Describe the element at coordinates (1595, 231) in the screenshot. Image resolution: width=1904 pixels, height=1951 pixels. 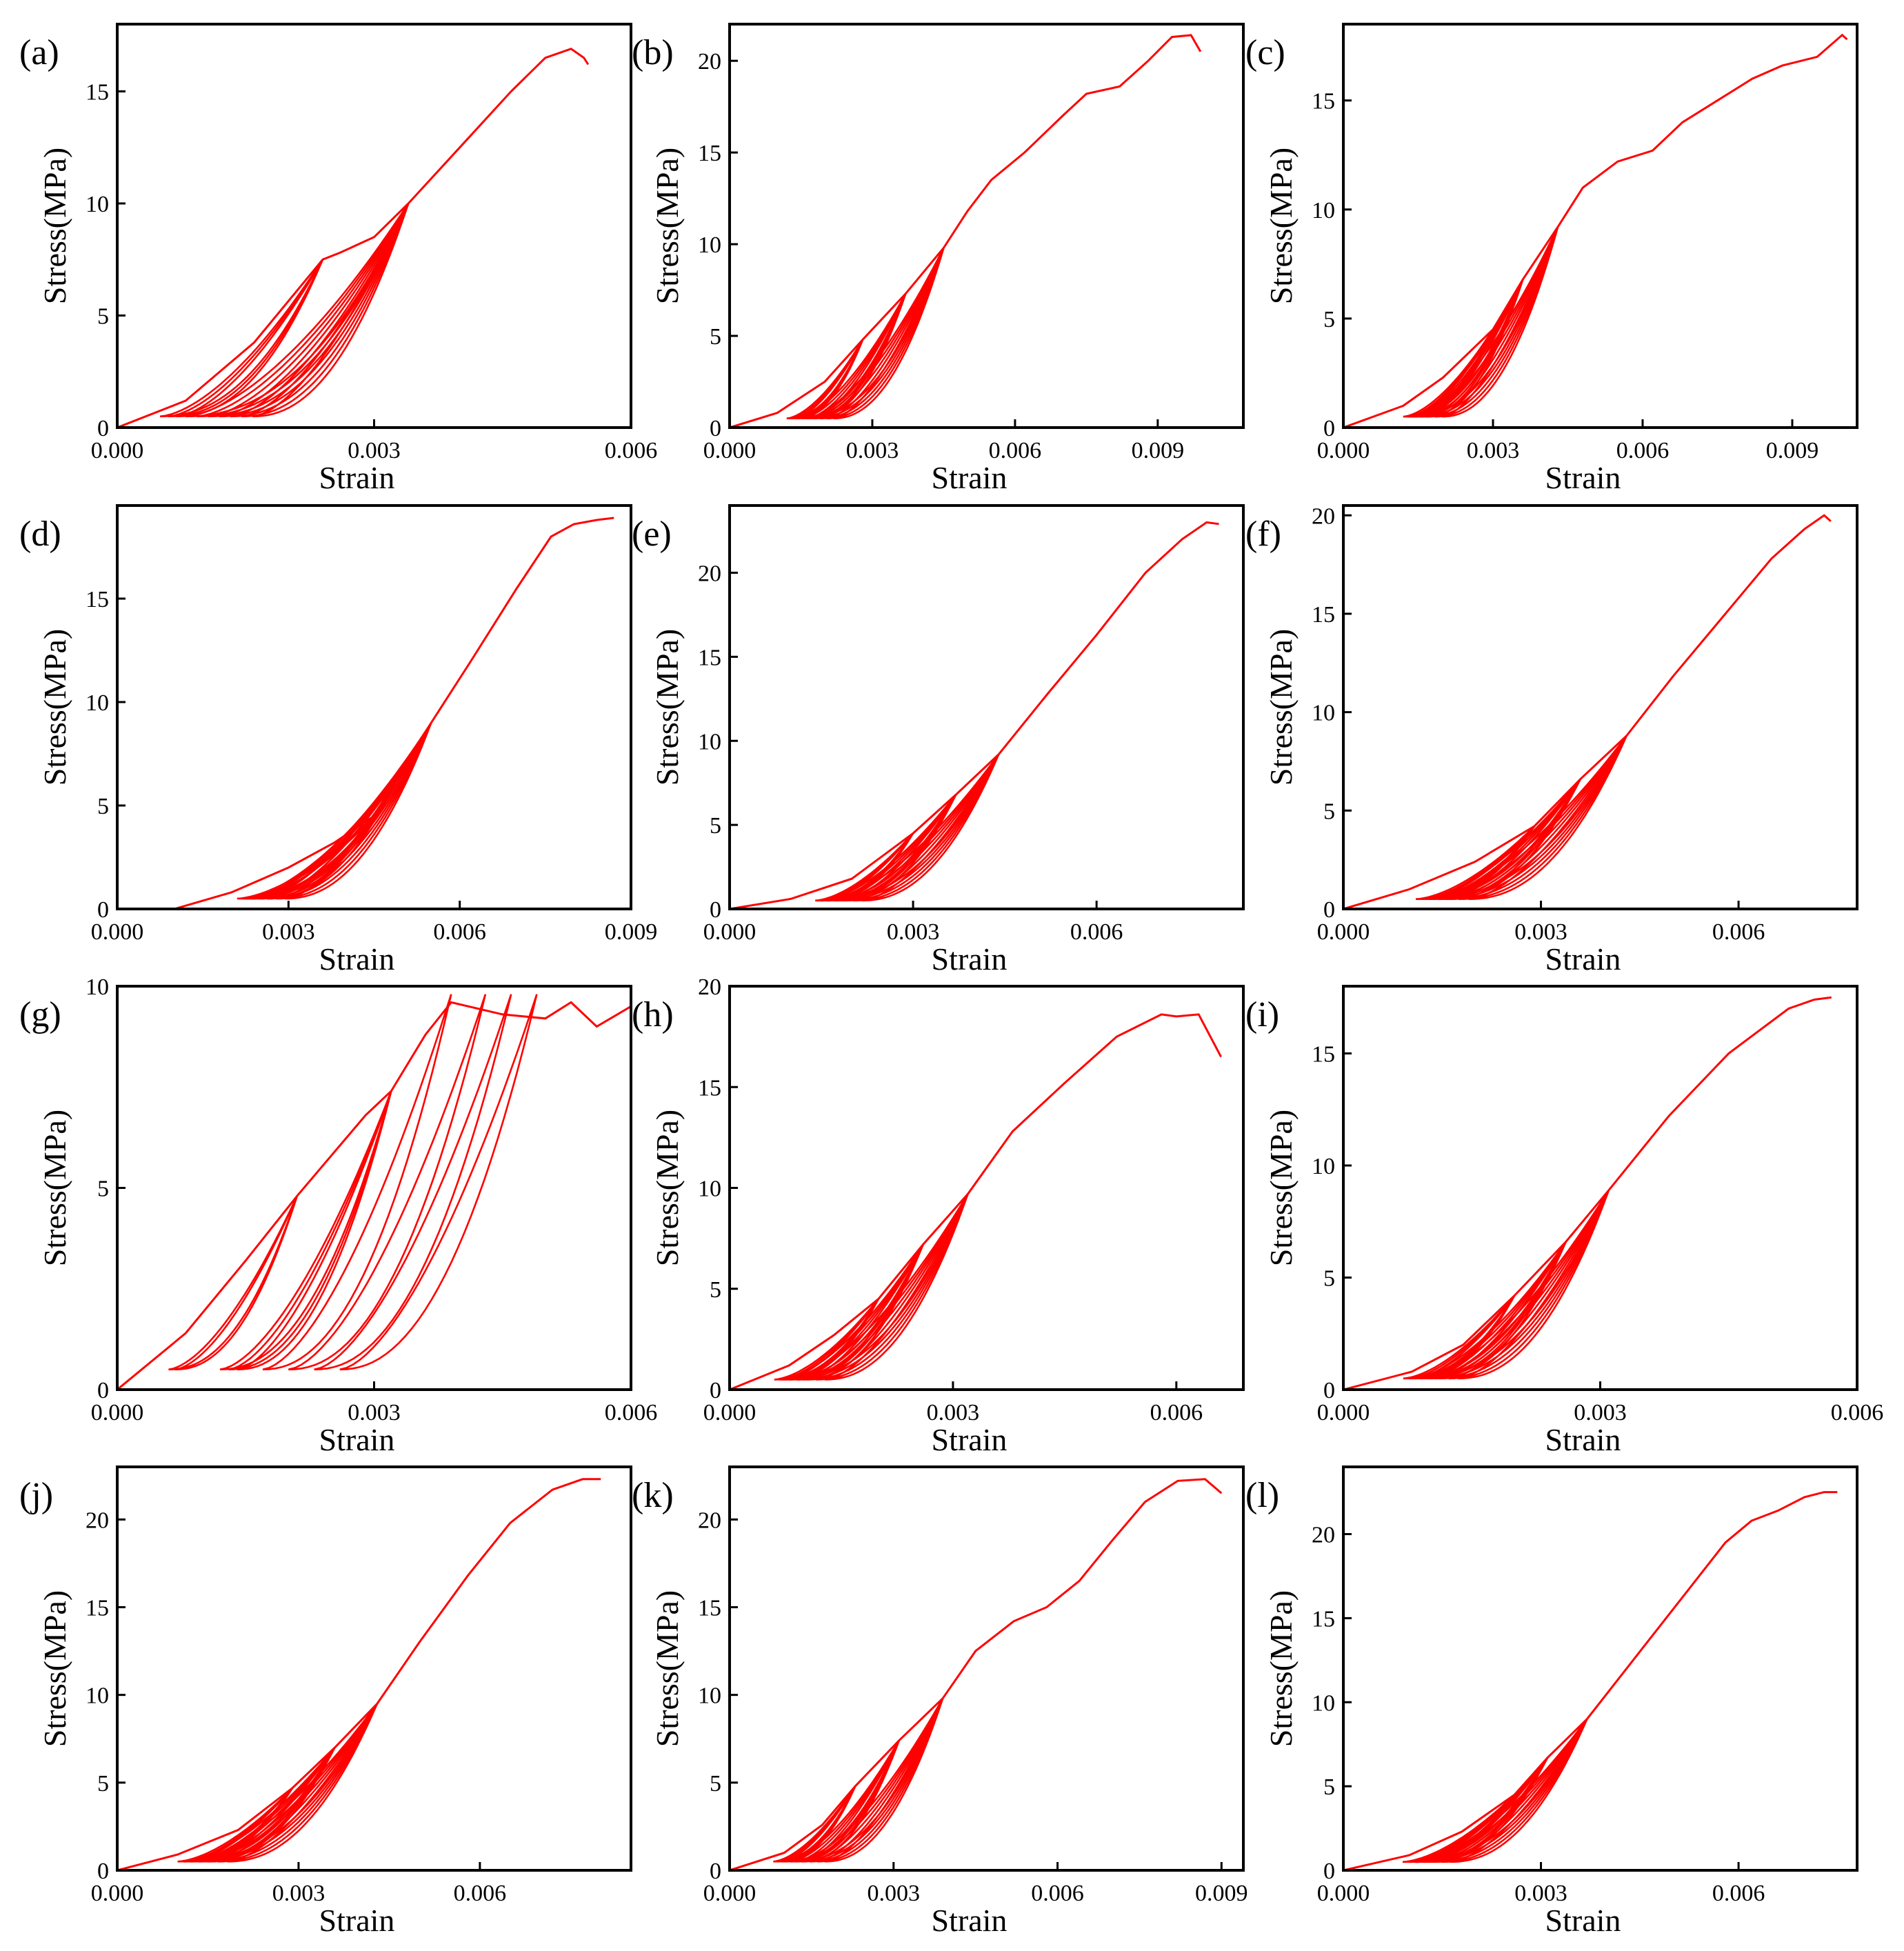
I see `series-line-c` at that location.